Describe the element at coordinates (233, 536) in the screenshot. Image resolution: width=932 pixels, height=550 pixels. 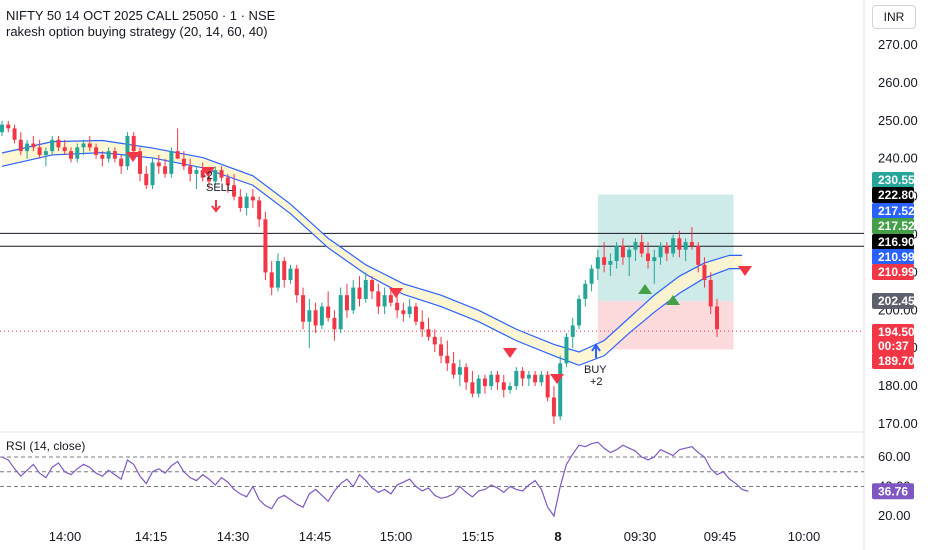
I see `time-tick-label: 14:30` at that location.